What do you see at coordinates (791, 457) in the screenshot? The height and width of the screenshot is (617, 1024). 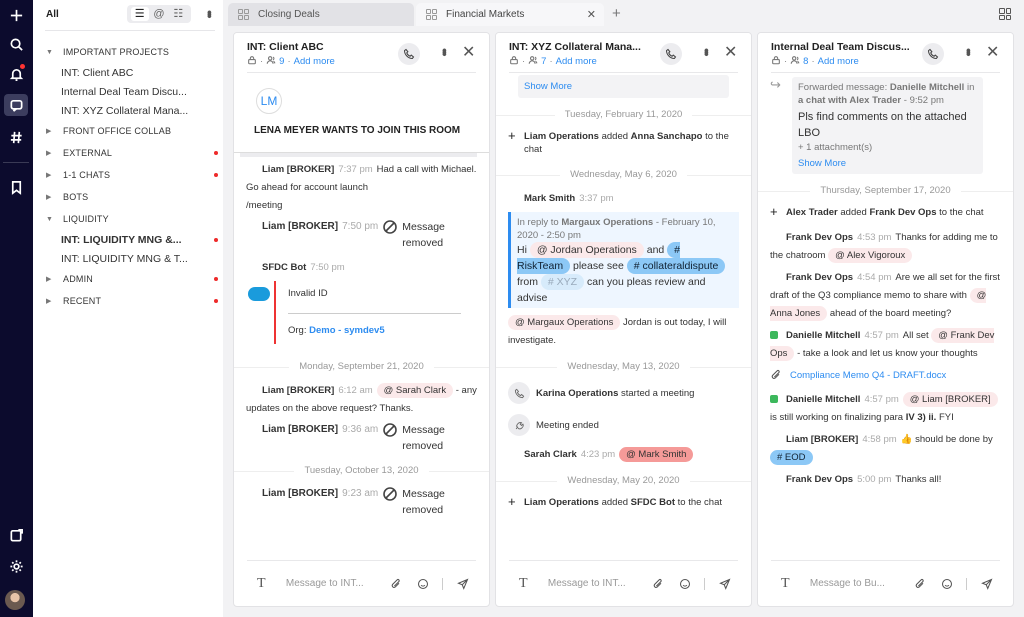 I see `hashtag: # EOD` at bounding box center [791, 457].